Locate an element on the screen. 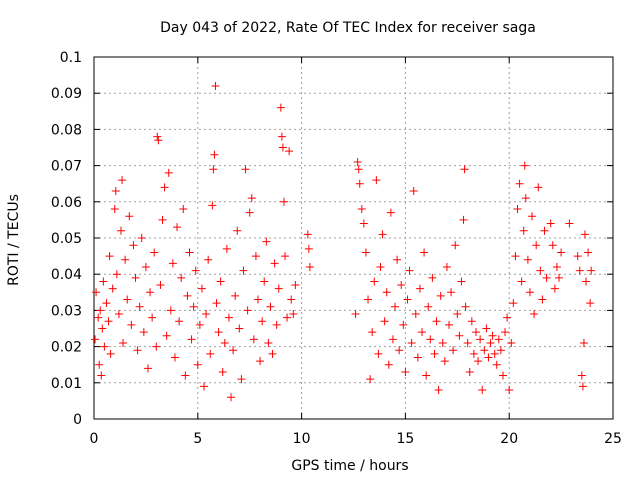 The height and width of the screenshot is (480, 640). x-tick-label: 20 is located at coordinates (509, 439).